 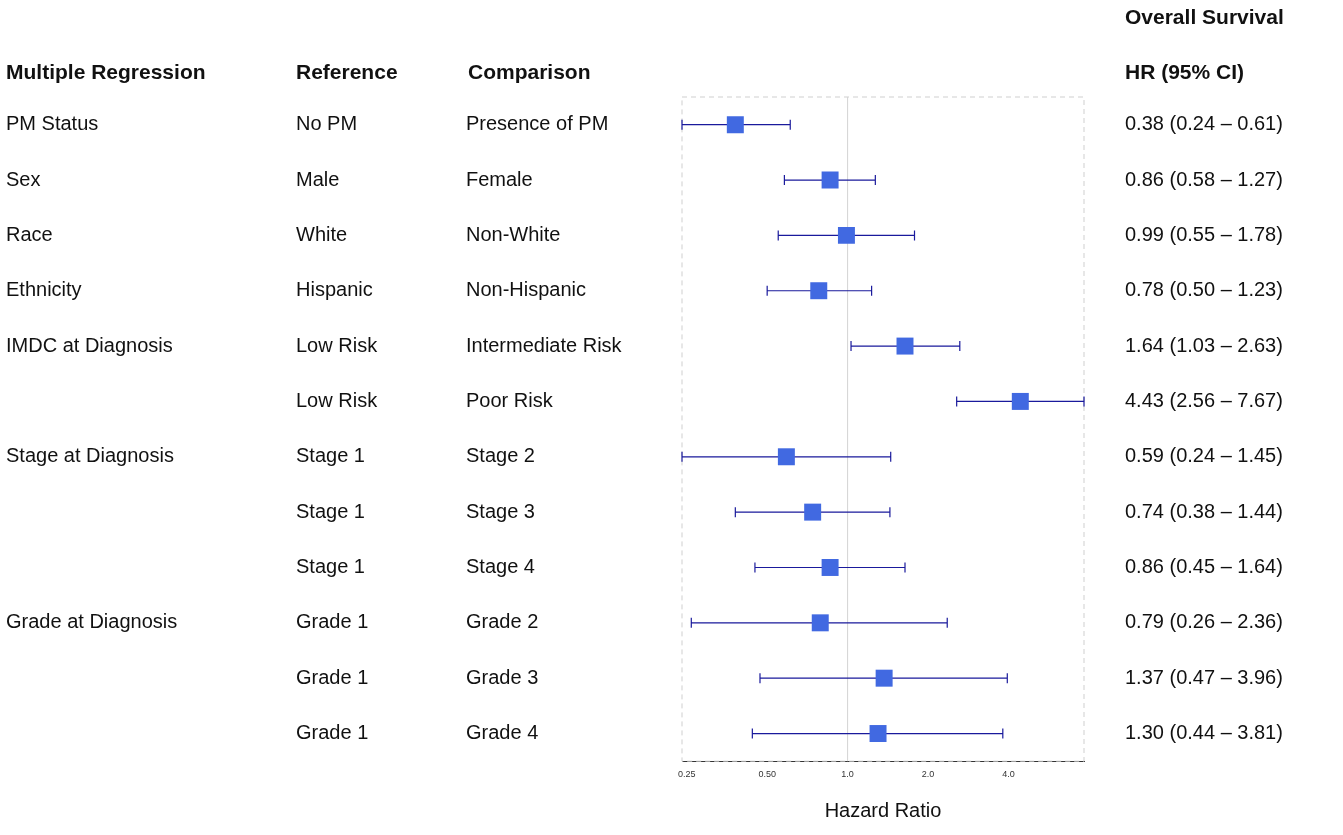 I want to click on y-tick-label: Grade 2, so click(x=502, y=621).